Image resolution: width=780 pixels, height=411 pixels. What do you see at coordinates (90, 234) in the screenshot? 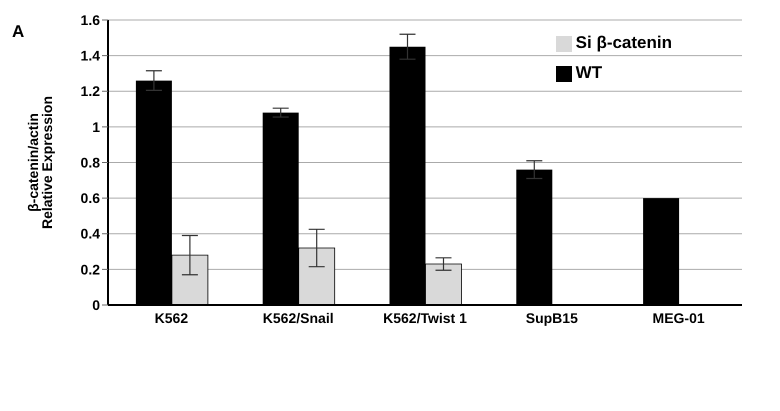
I see `y-tick-label: 0.4` at bounding box center [90, 234].